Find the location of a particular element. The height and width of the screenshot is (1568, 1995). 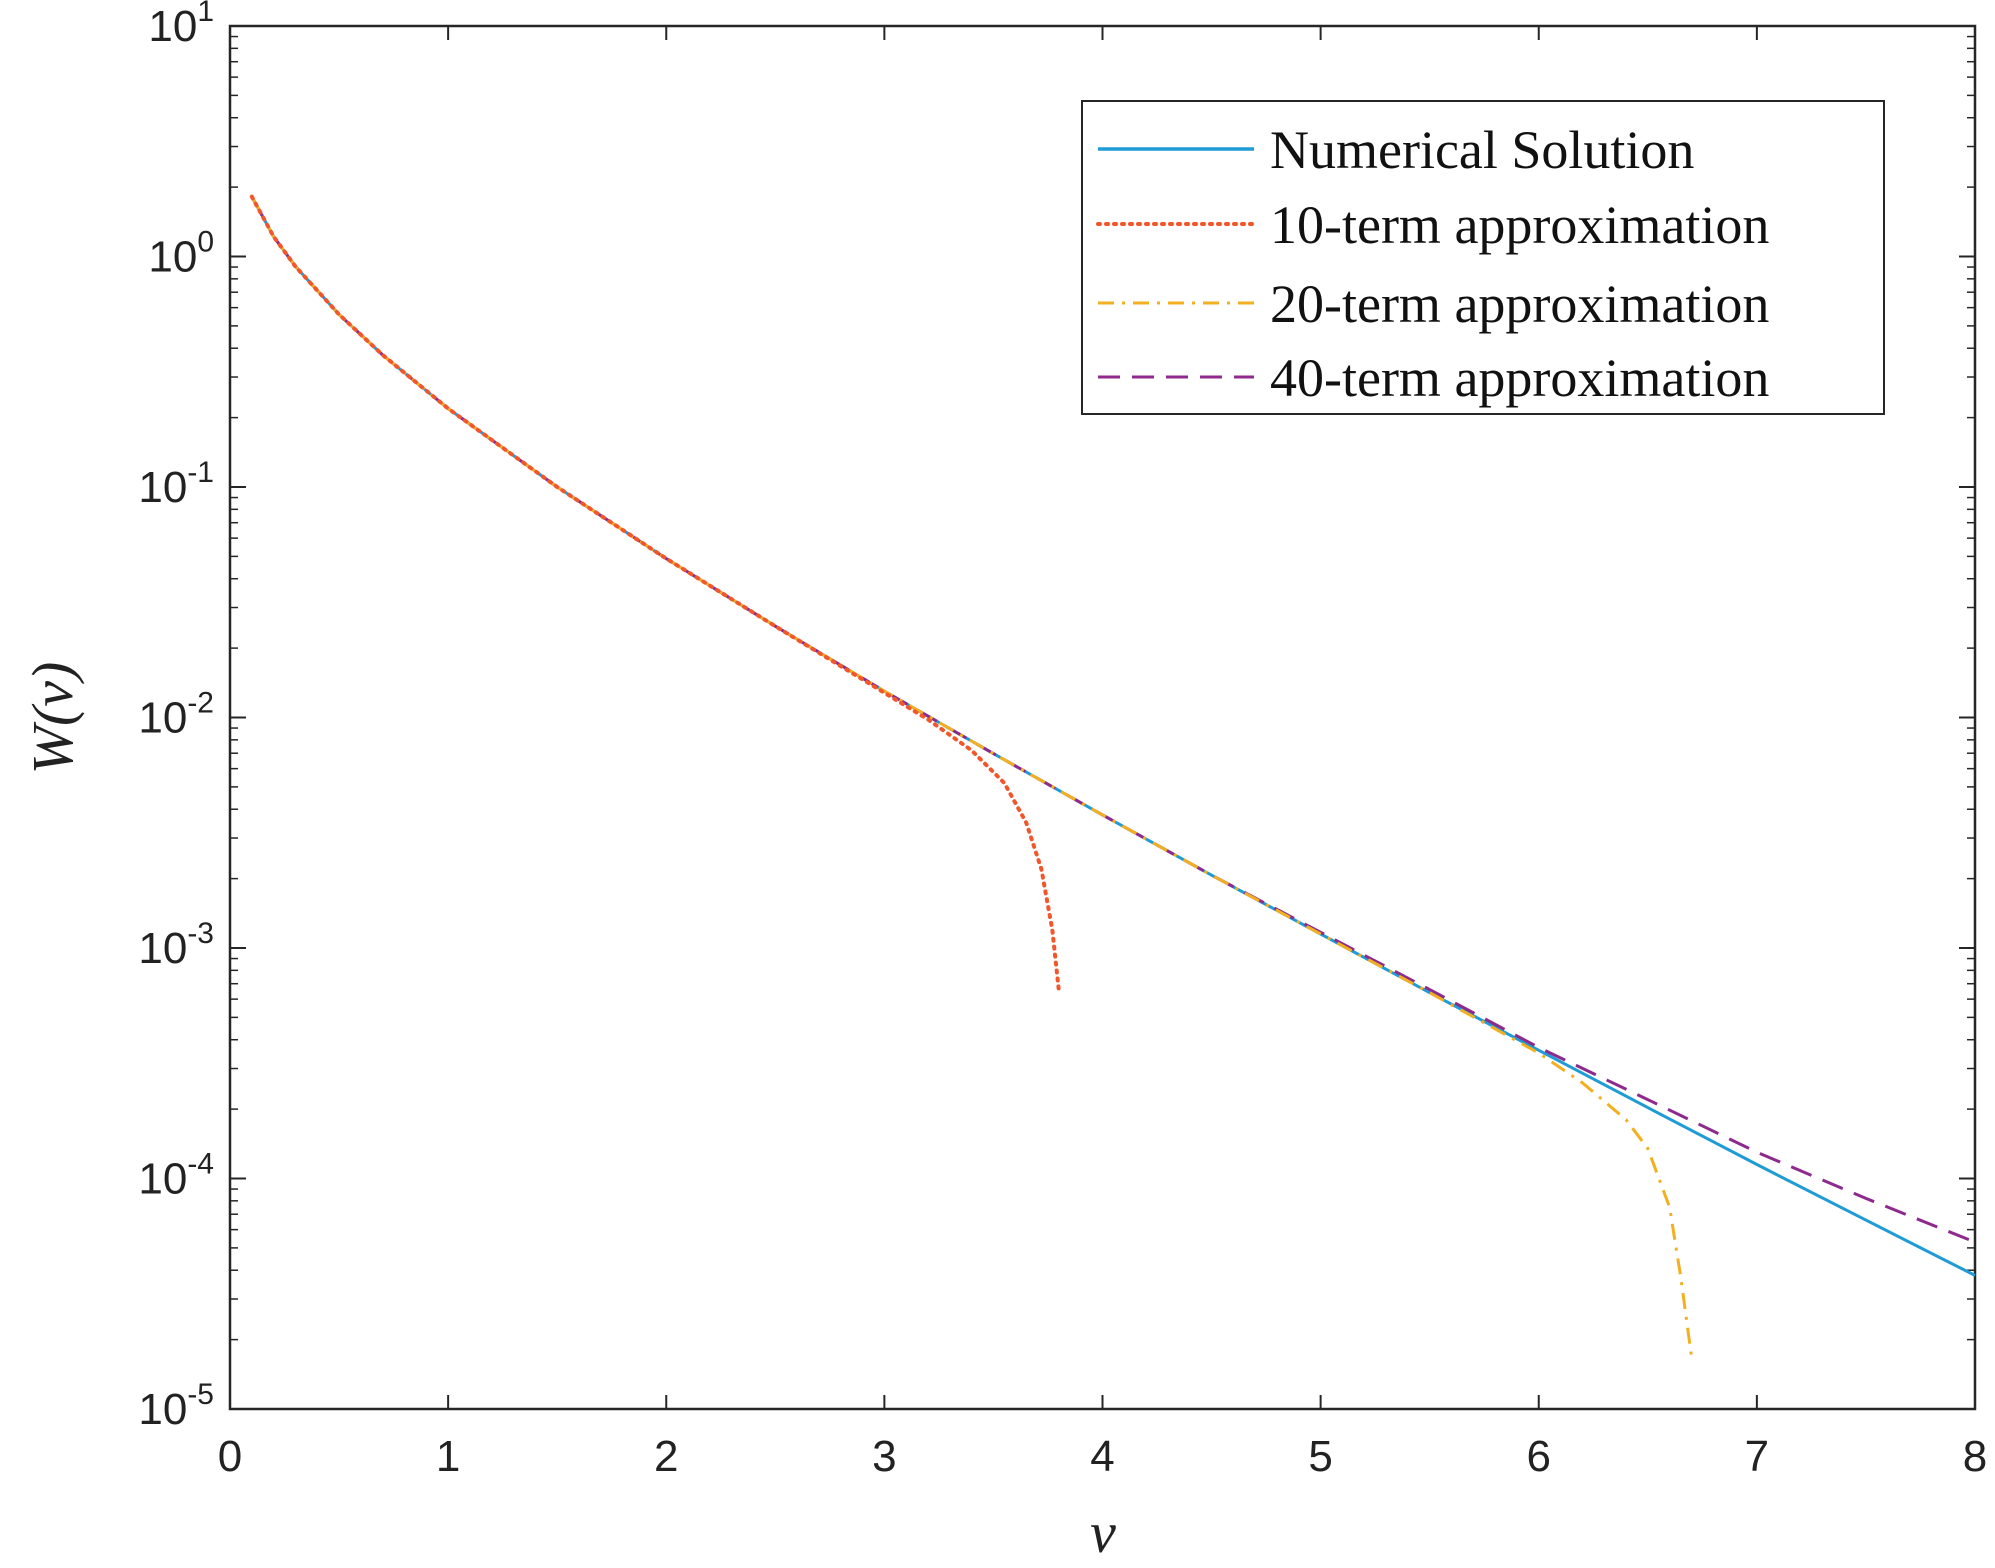

x-tick-label: 7 is located at coordinates (1757, 1456).